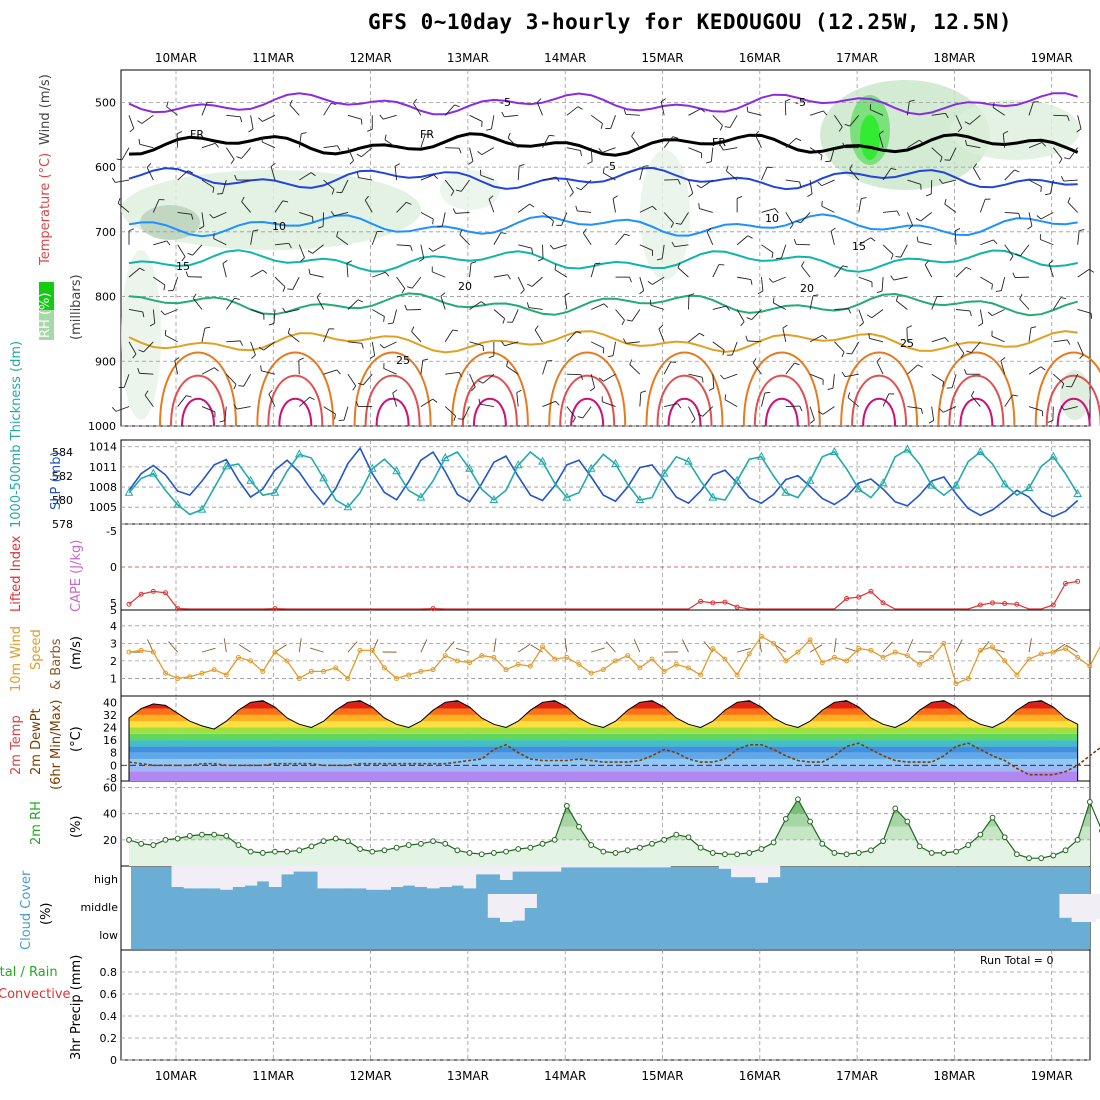 The height and width of the screenshot is (1100, 1100). What do you see at coordinates (62, 524) in the screenshot?
I see `thickness-tick: 578` at bounding box center [62, 524].